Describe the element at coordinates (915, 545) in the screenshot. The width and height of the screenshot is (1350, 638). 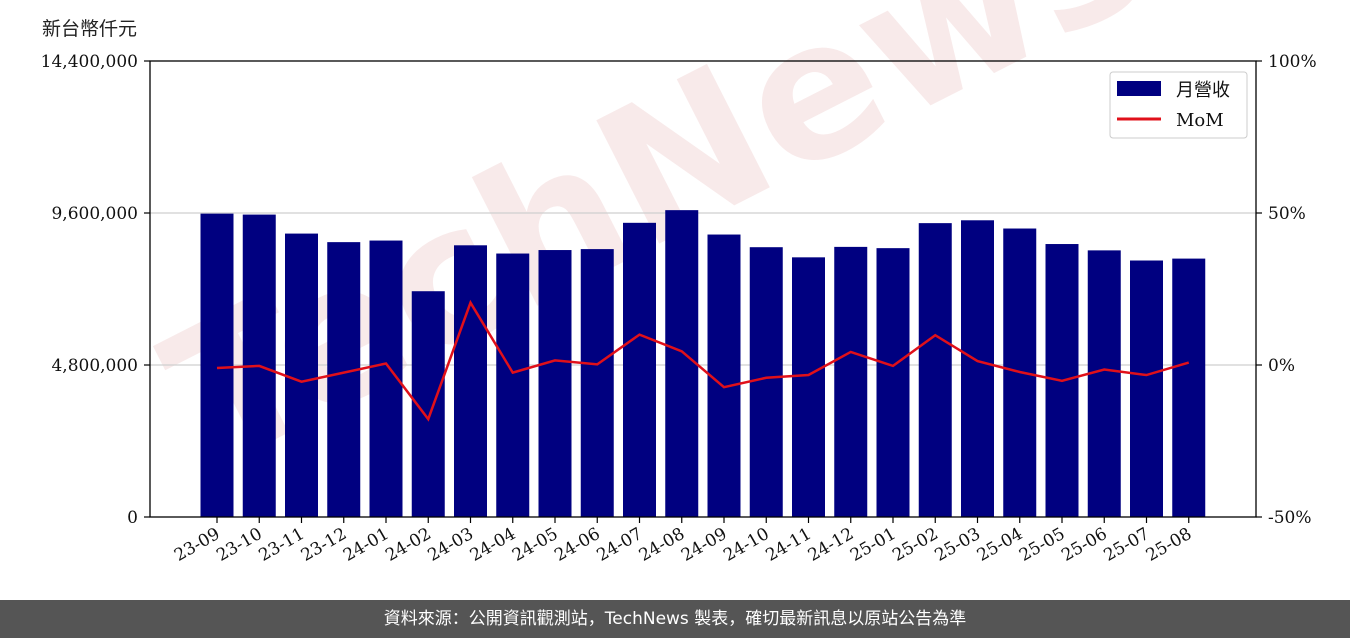
I see `x-tick-label: 25-02` at that location.